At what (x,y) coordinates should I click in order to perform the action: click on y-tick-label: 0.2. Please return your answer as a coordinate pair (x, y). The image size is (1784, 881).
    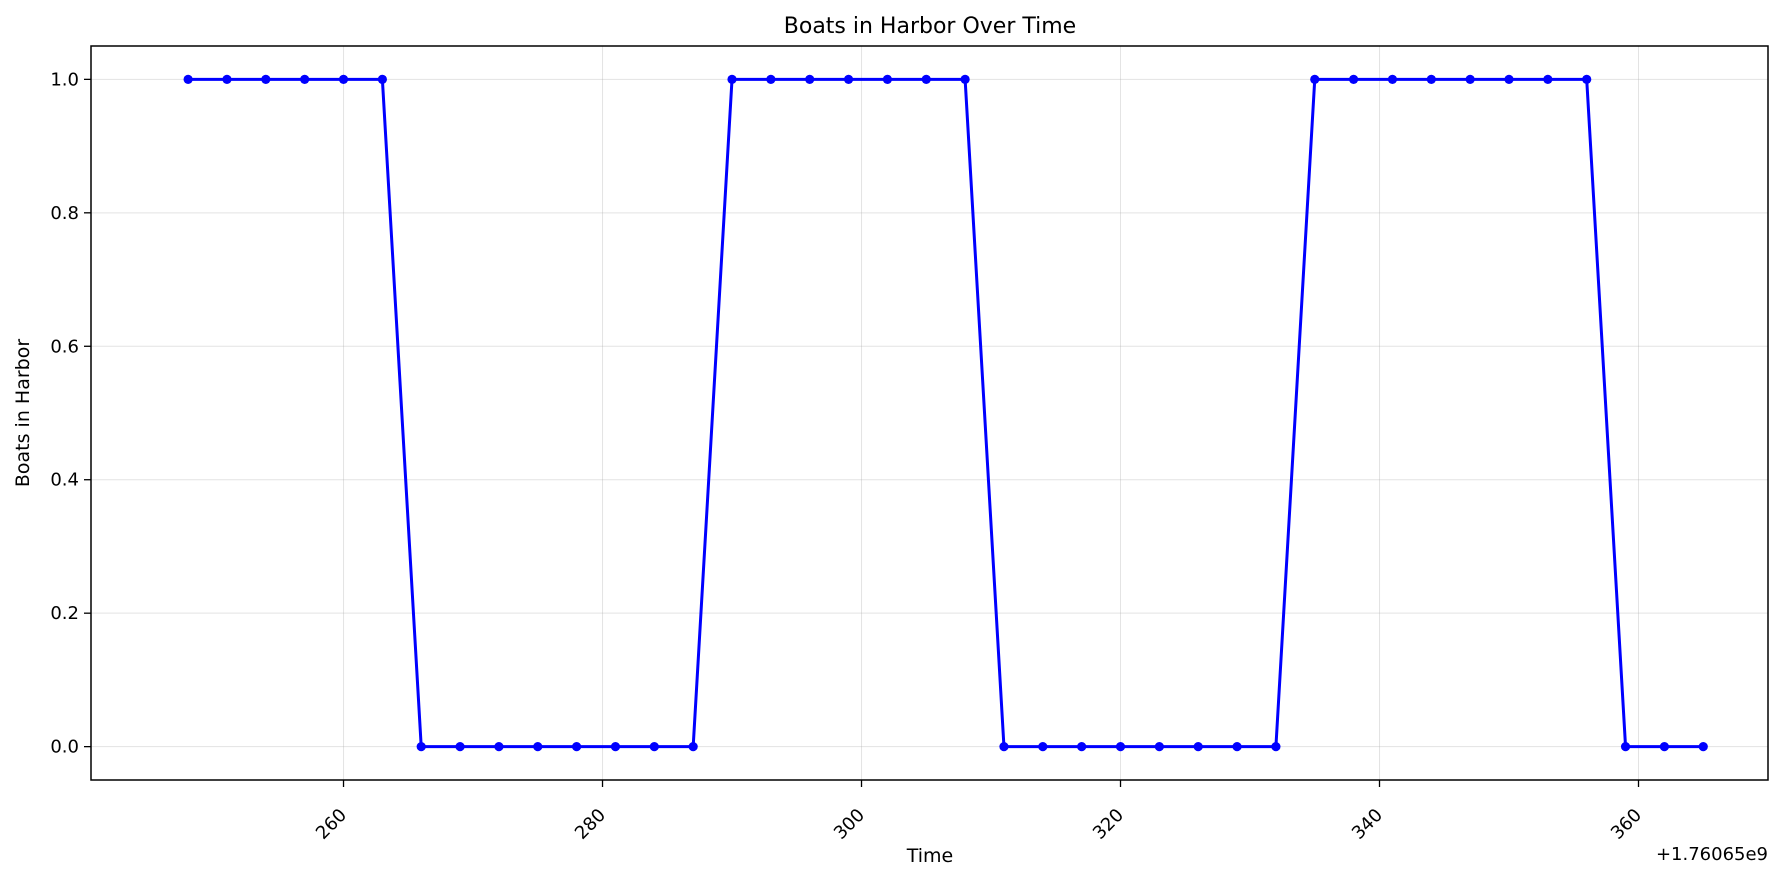
    Looking at the image, I should click on (64, 613).